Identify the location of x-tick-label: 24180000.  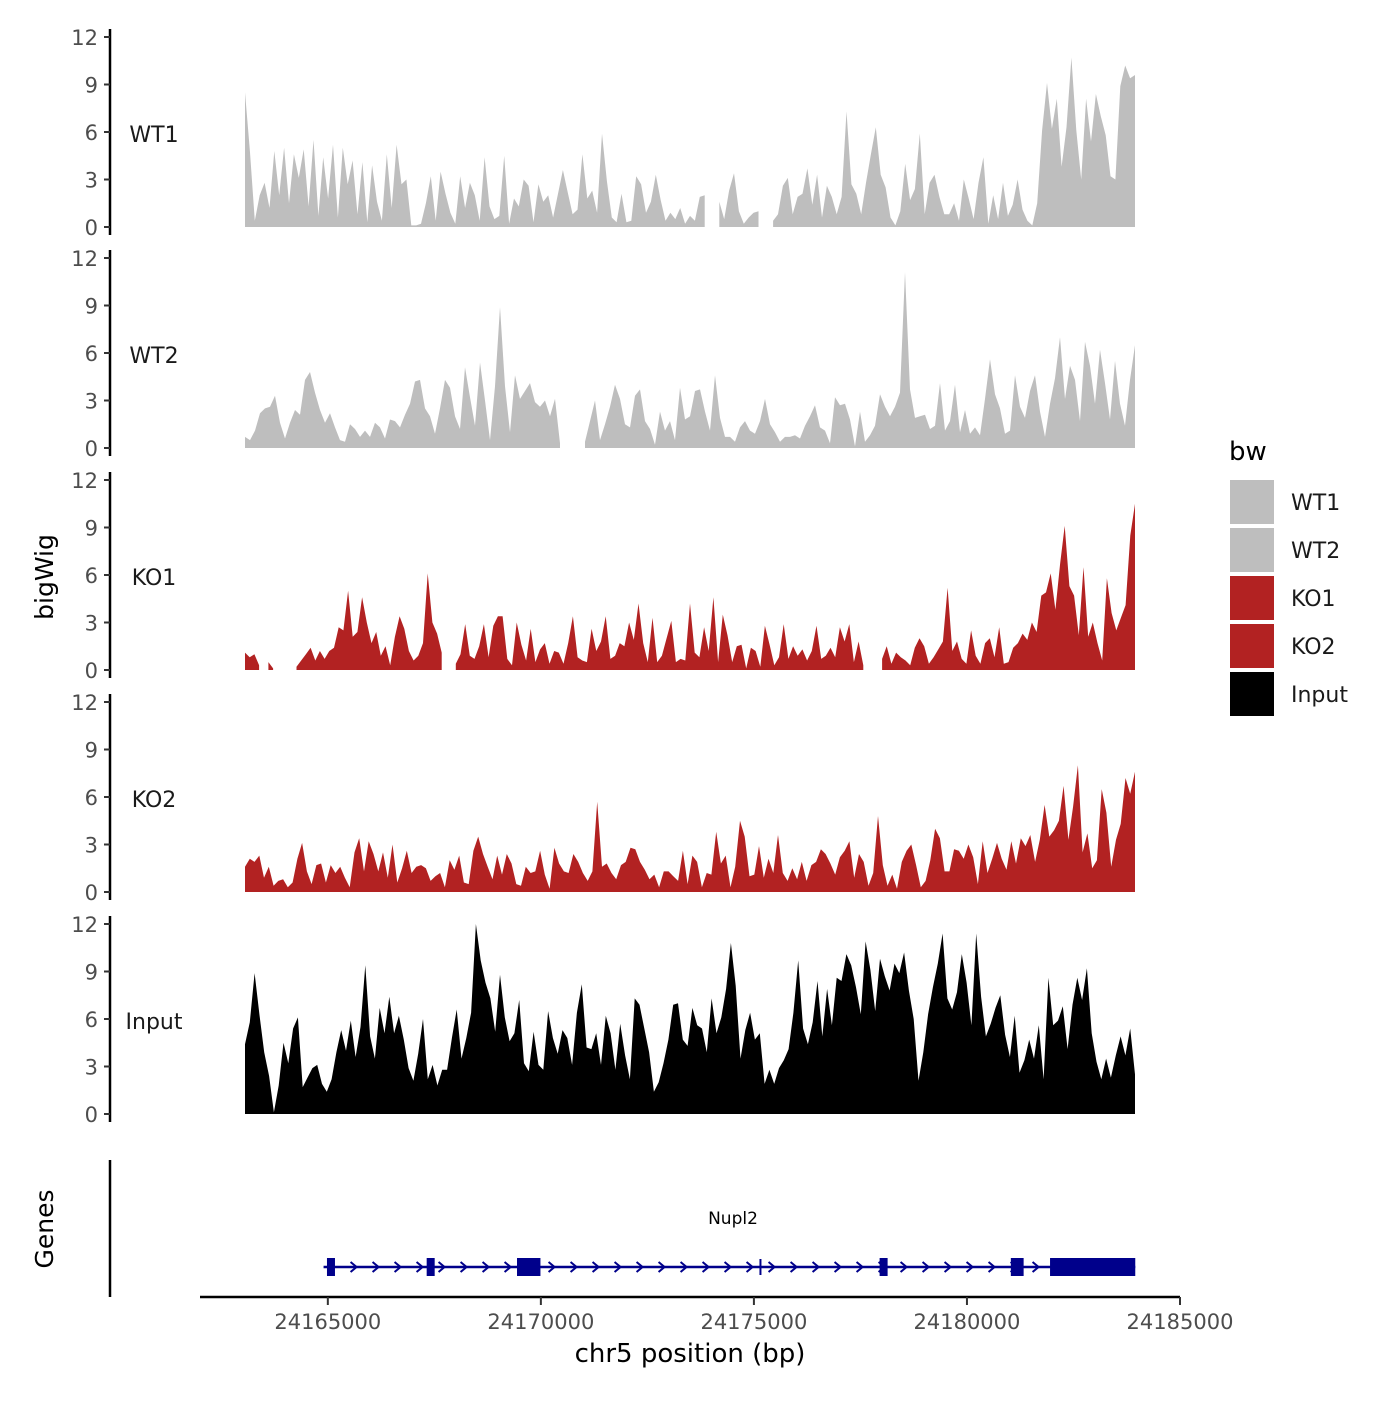
(967, 1322).